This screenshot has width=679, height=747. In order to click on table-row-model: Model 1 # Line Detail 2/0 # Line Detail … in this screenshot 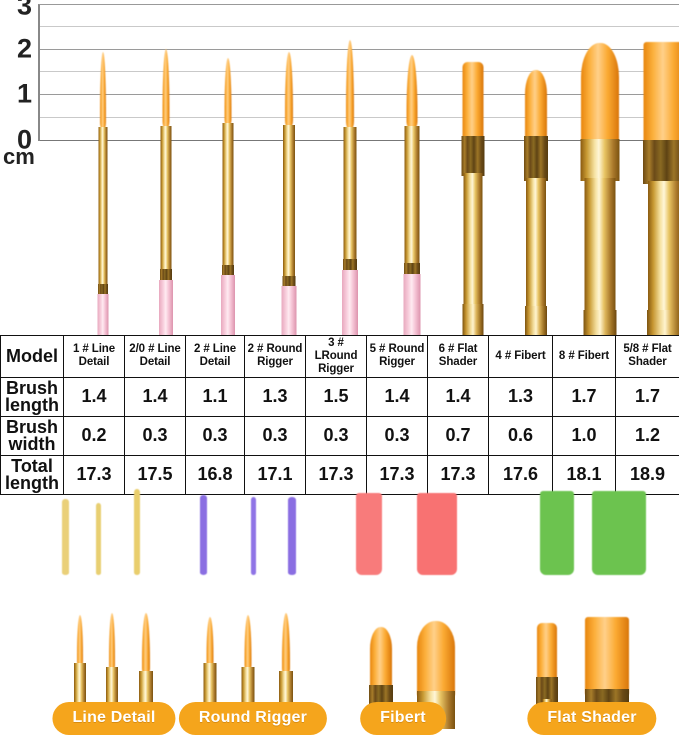, I will do `click(339, 356)`.